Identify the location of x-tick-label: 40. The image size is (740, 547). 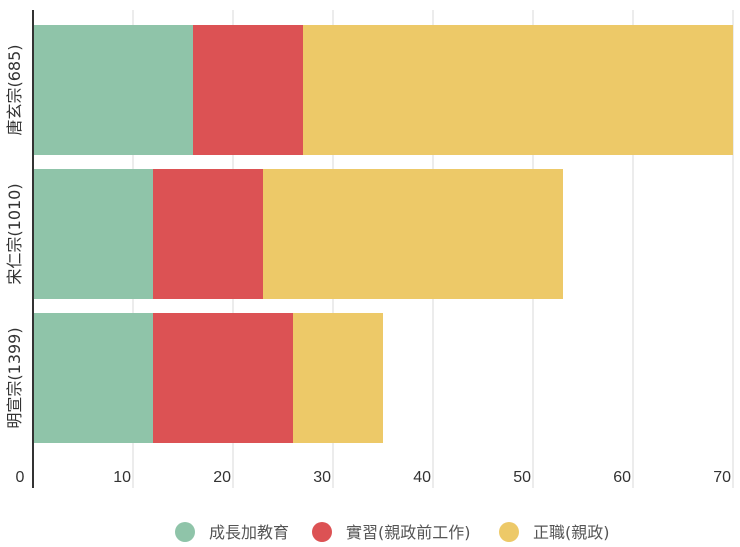
(422, 477).